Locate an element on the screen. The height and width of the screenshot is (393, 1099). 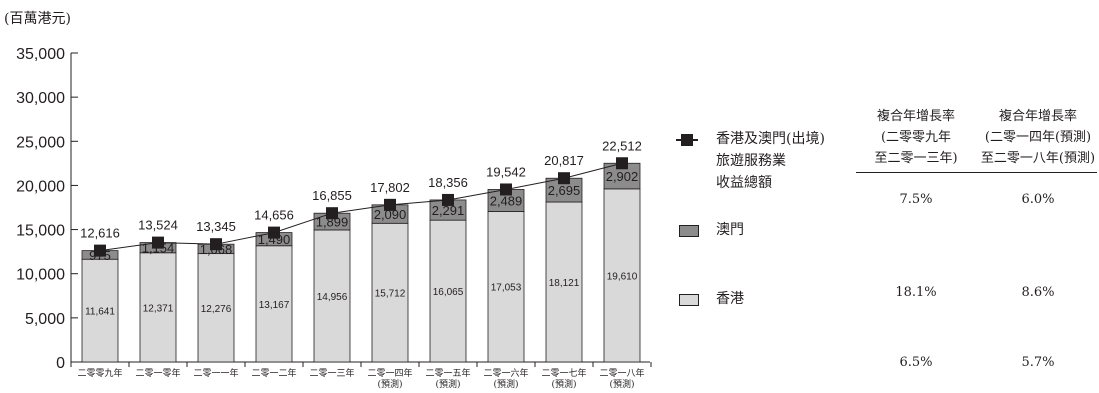
cagr-header-col1: 複合年增長率 (二零零九年 至二零一三年) is located at coordinates (916, 137).